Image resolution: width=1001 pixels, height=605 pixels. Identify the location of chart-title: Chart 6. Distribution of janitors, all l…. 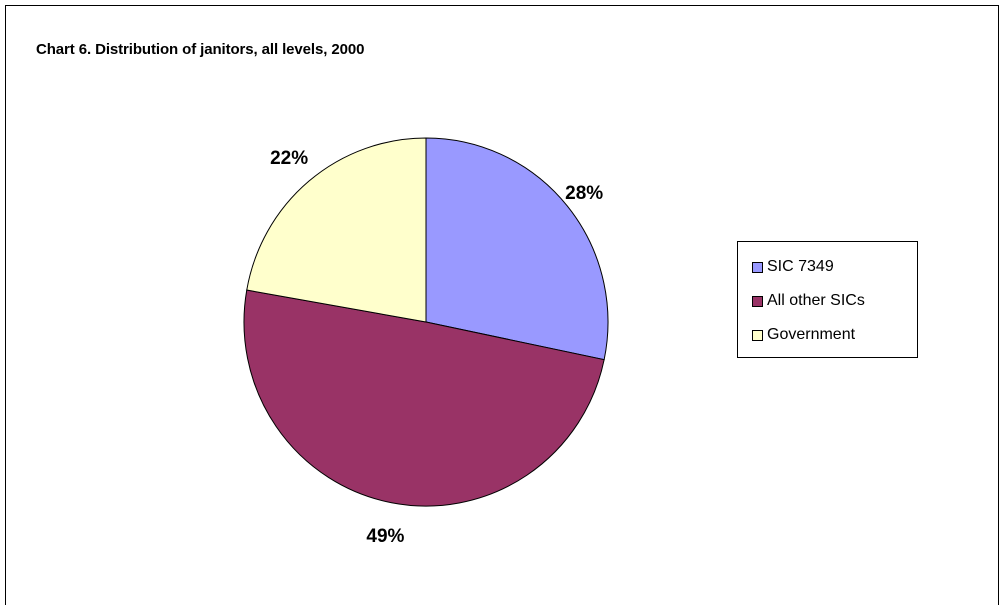
(200, 49).